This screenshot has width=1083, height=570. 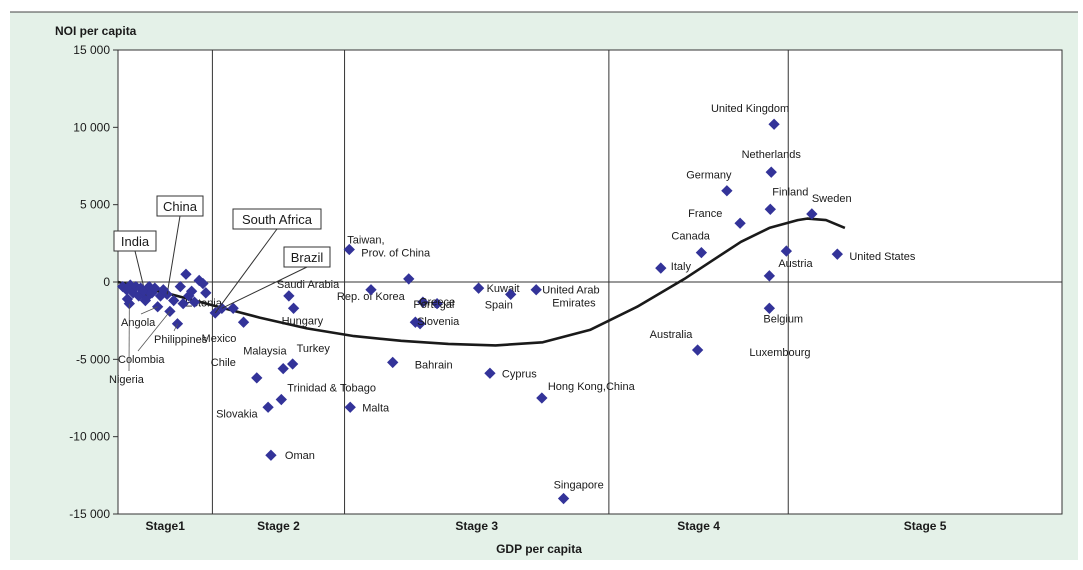 I want to click on point-label: Philippines, so click(x=181, y=340).